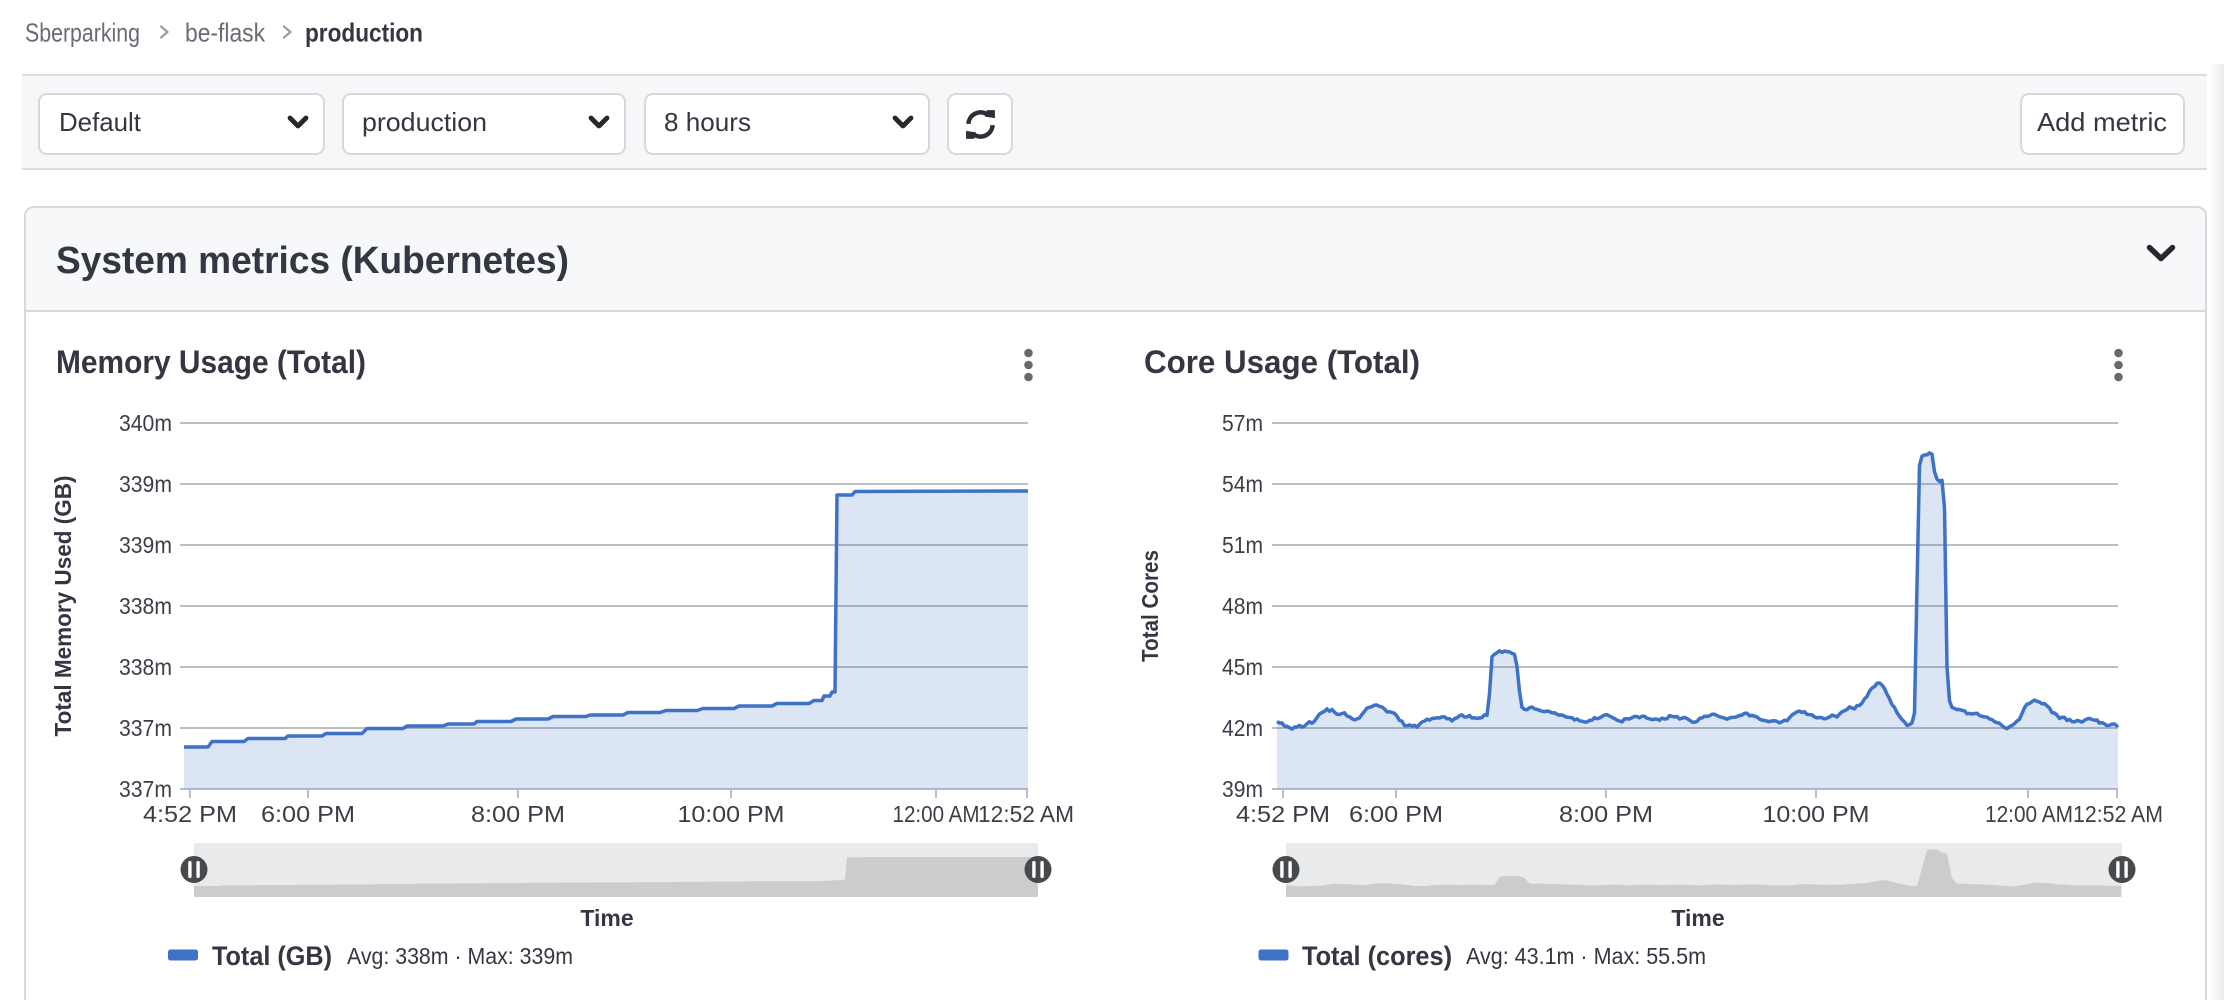 This screenshot has width=2224, height=1000. Describe the element at coordinates (82, 33) in the screenshot. I see `svg-text: Sberparking` at that location.